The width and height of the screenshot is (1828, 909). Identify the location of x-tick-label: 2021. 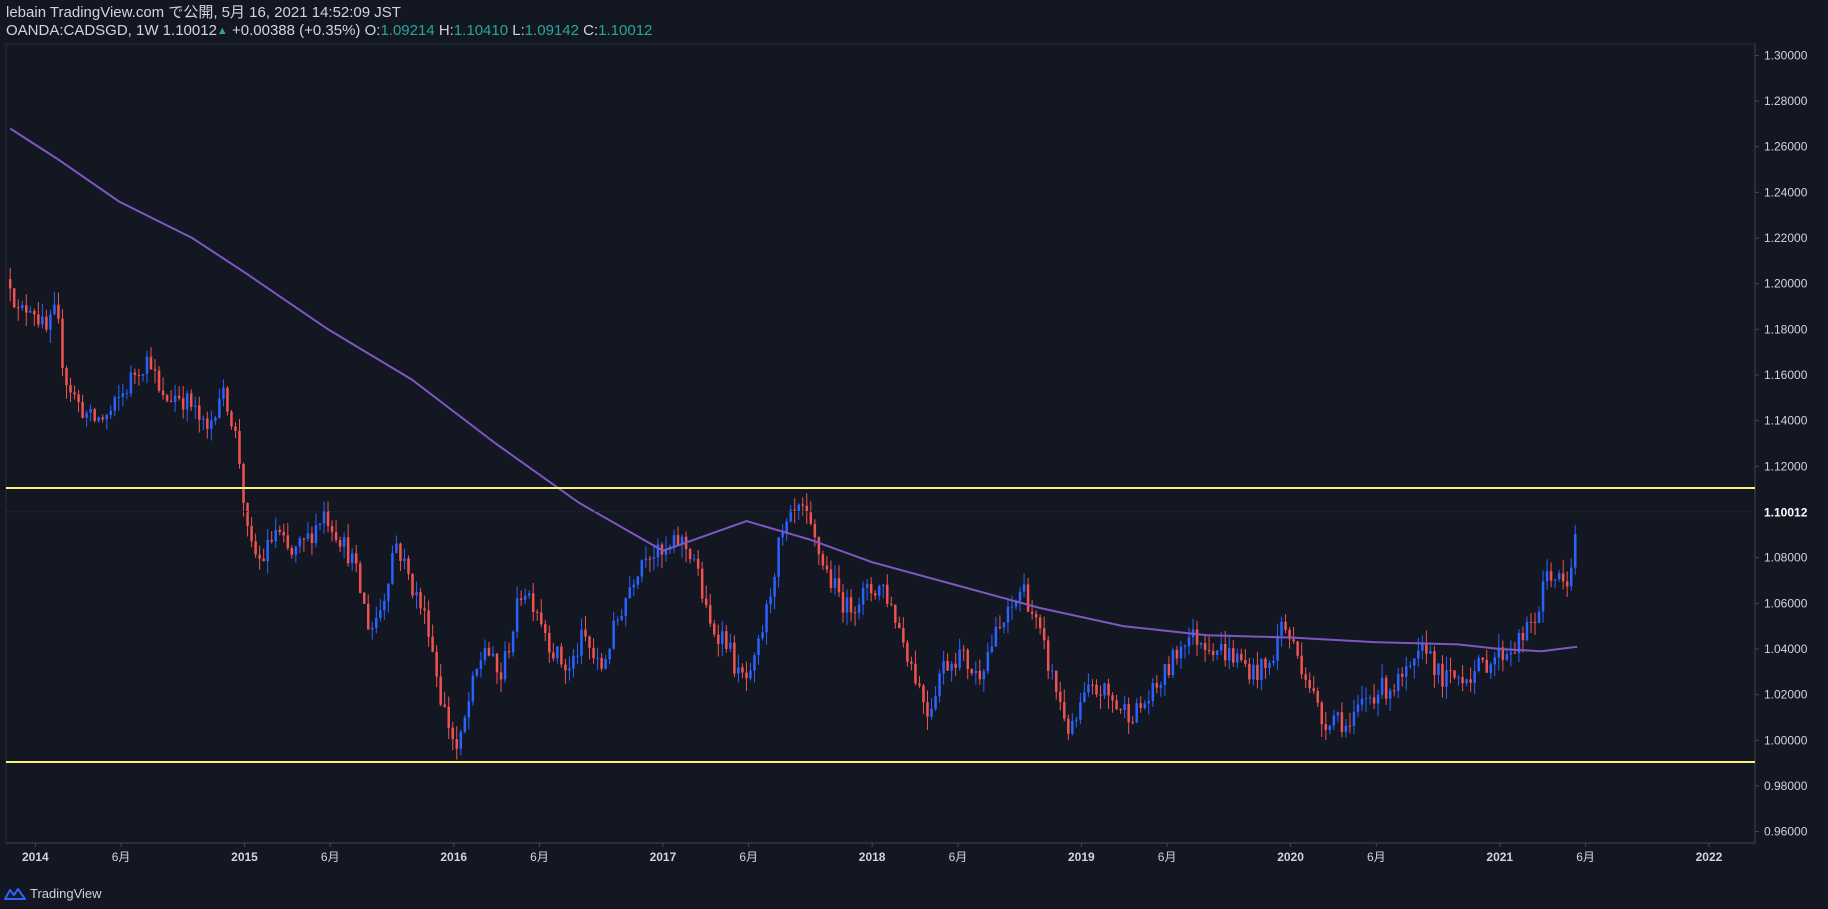
(1499, 857).